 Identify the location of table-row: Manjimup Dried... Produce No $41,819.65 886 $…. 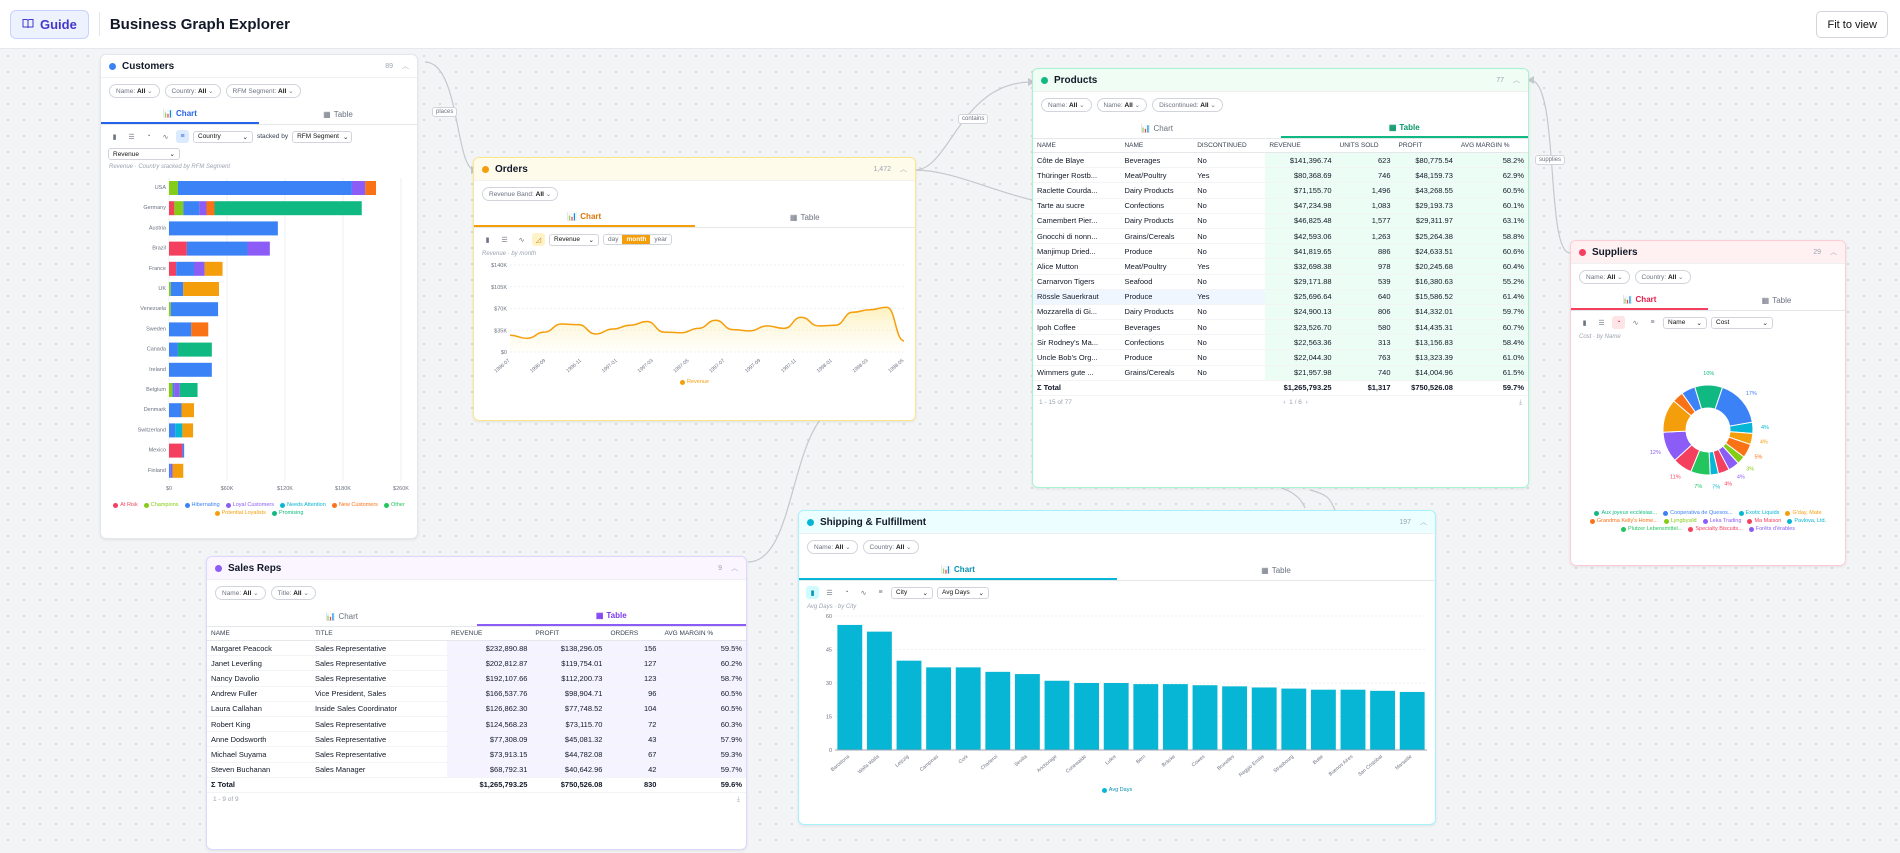
(1280, 251).